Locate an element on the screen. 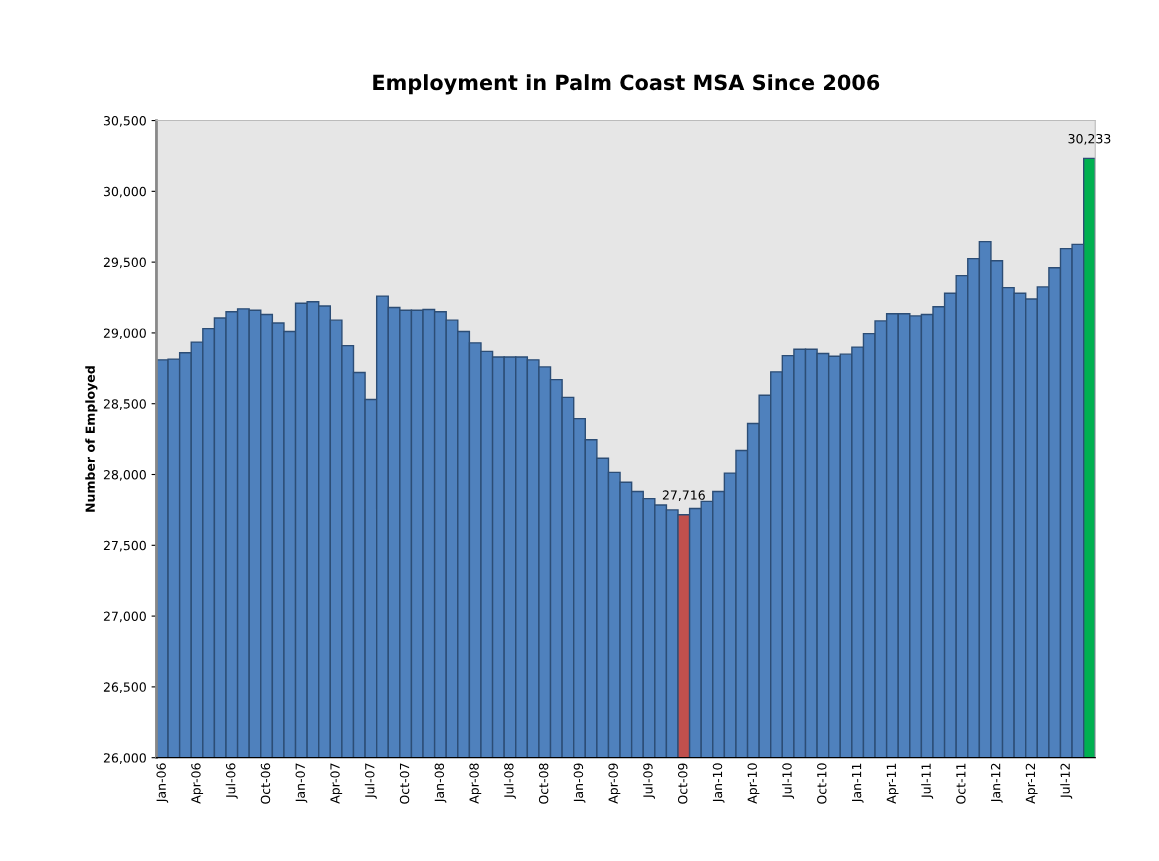 The height and width of the screenshot is (861, 1159). x-tick-label: Apr-06 is located at coordinates (197, 783).